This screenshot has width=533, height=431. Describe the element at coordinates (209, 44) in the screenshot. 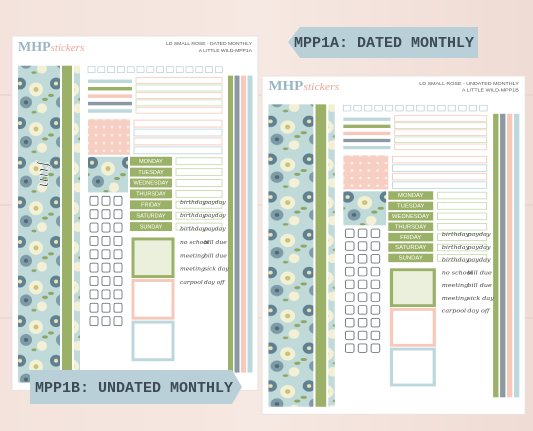

I see `sheet-title: LD SMALL ROSE - DATED MONTHLY` at that location.